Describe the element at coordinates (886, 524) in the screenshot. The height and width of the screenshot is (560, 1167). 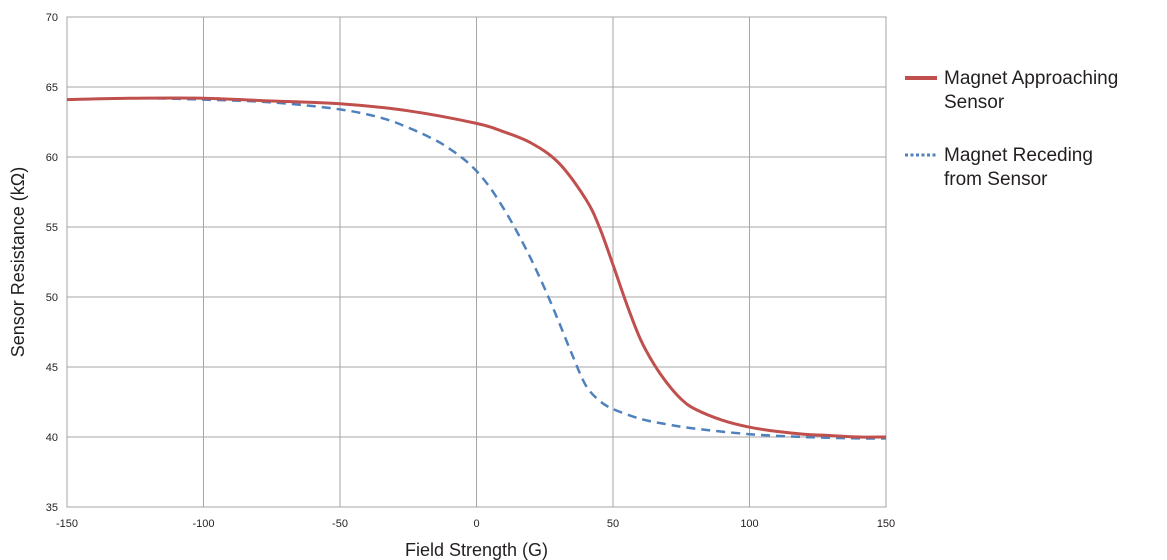
I see `x-tick-label: 150` at that location.